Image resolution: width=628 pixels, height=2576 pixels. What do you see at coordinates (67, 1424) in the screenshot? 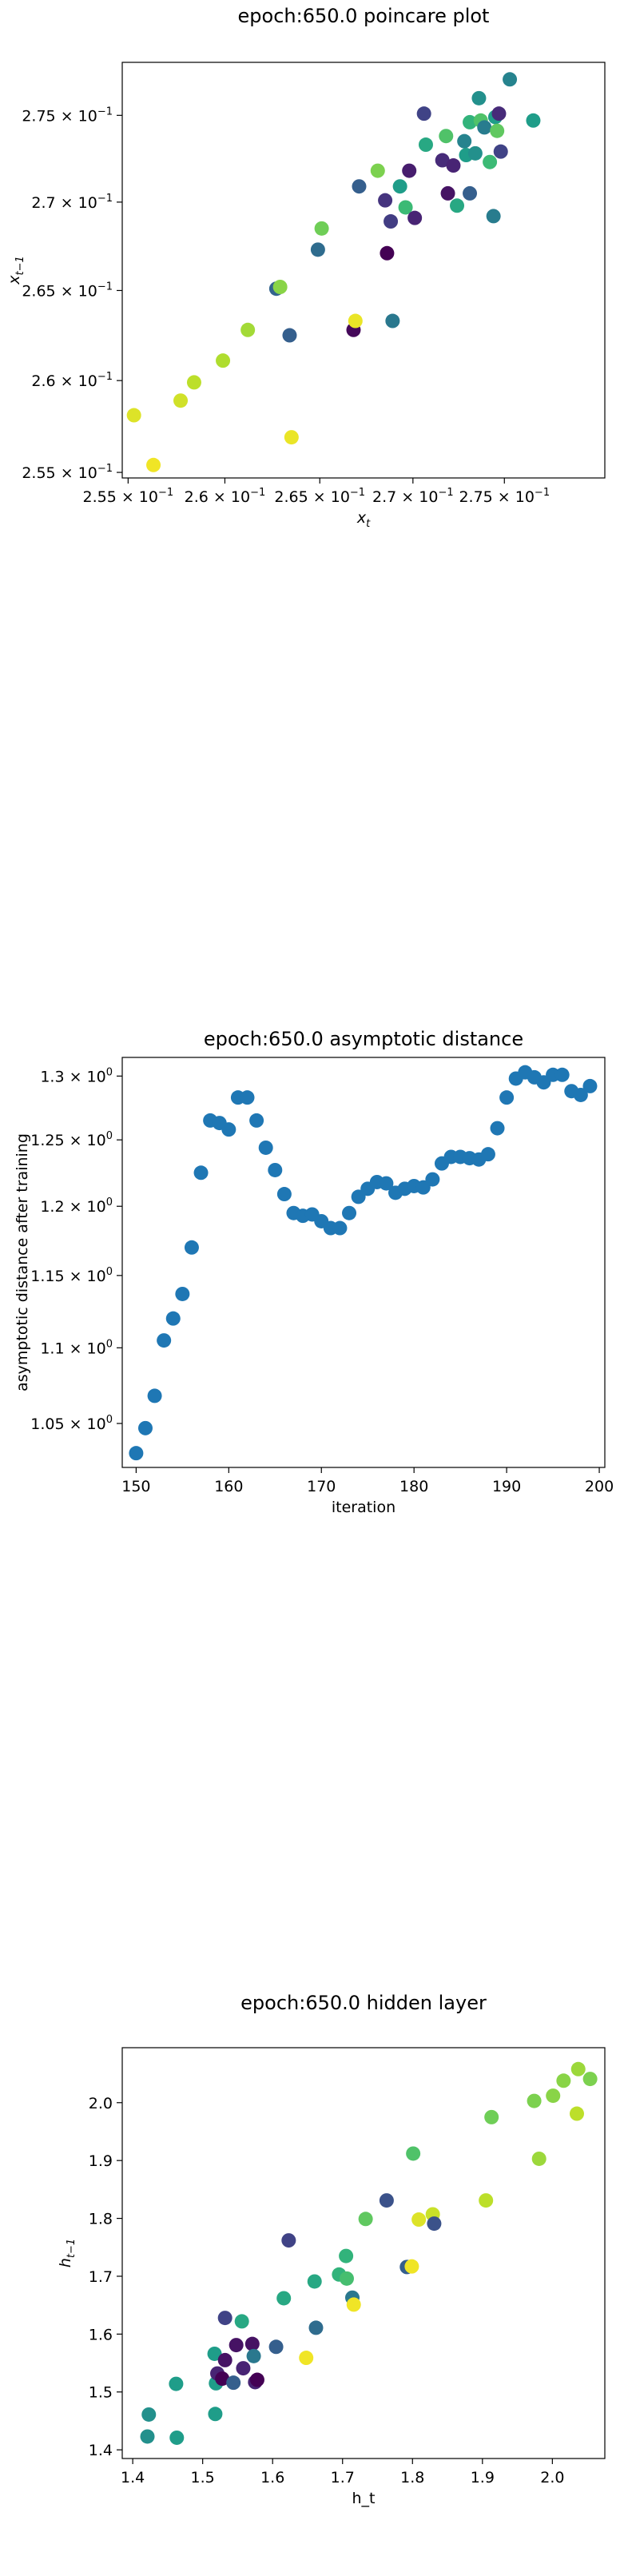
I see `y-tick-label-base: 1.05 × 10` at bounding box center [67, 1424].